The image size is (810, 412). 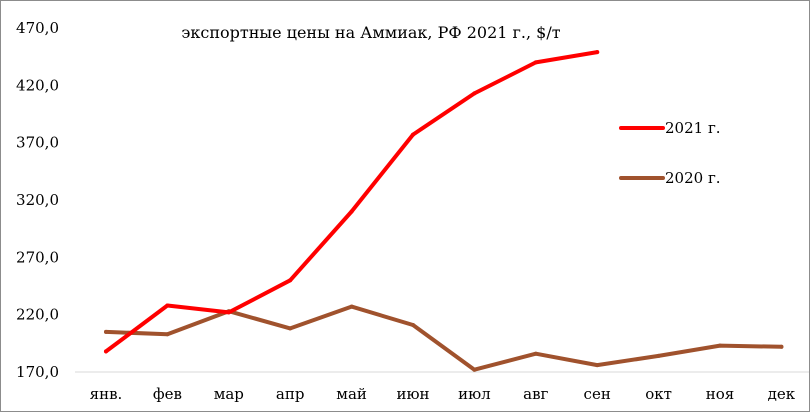 What do you see at coordinates (37, 372) in the screenshot?
I see `y-tick-label: 170,0` at bounding box center [37, 372].